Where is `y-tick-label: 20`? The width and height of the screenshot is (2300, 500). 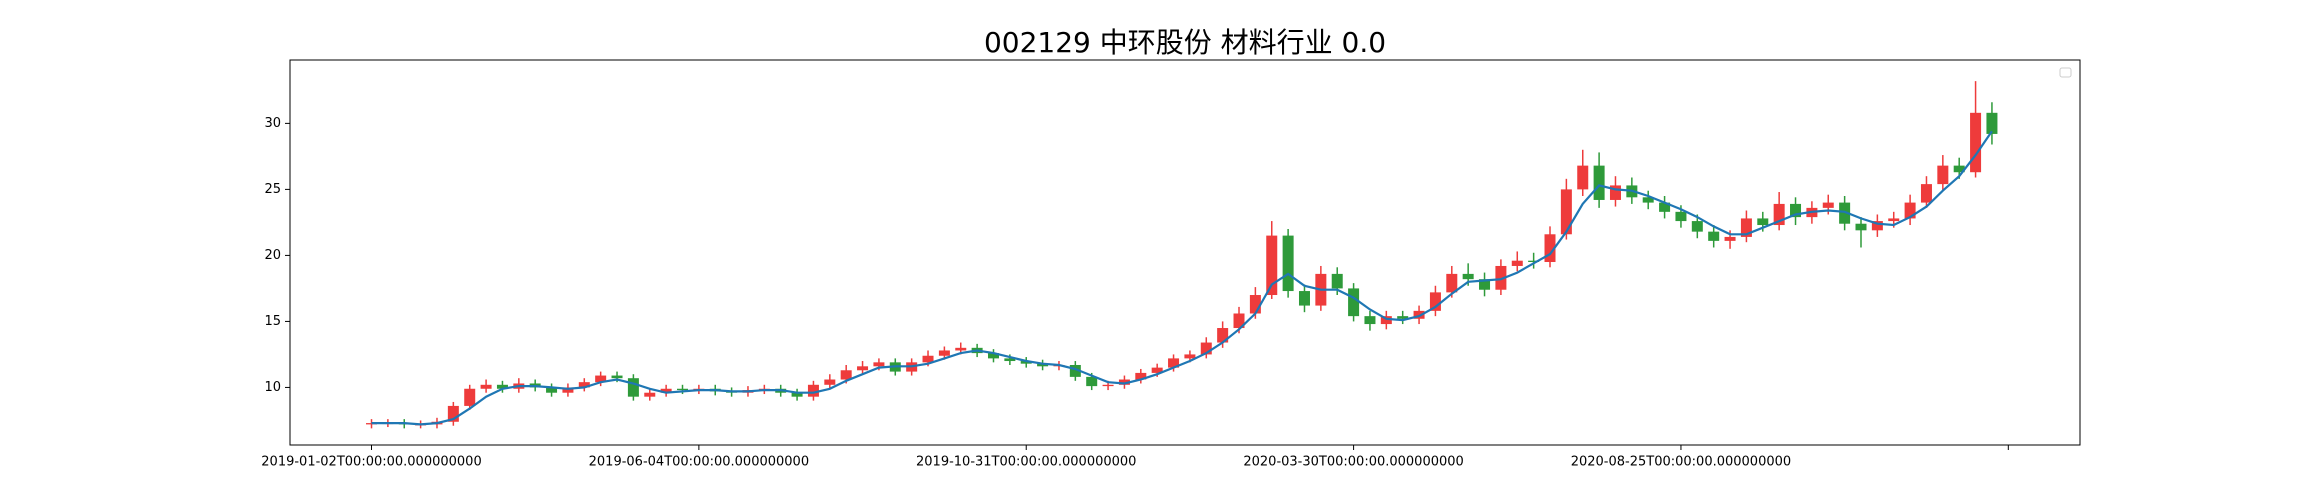
y-tick-label: 20 is located at coordinates (272, 255).